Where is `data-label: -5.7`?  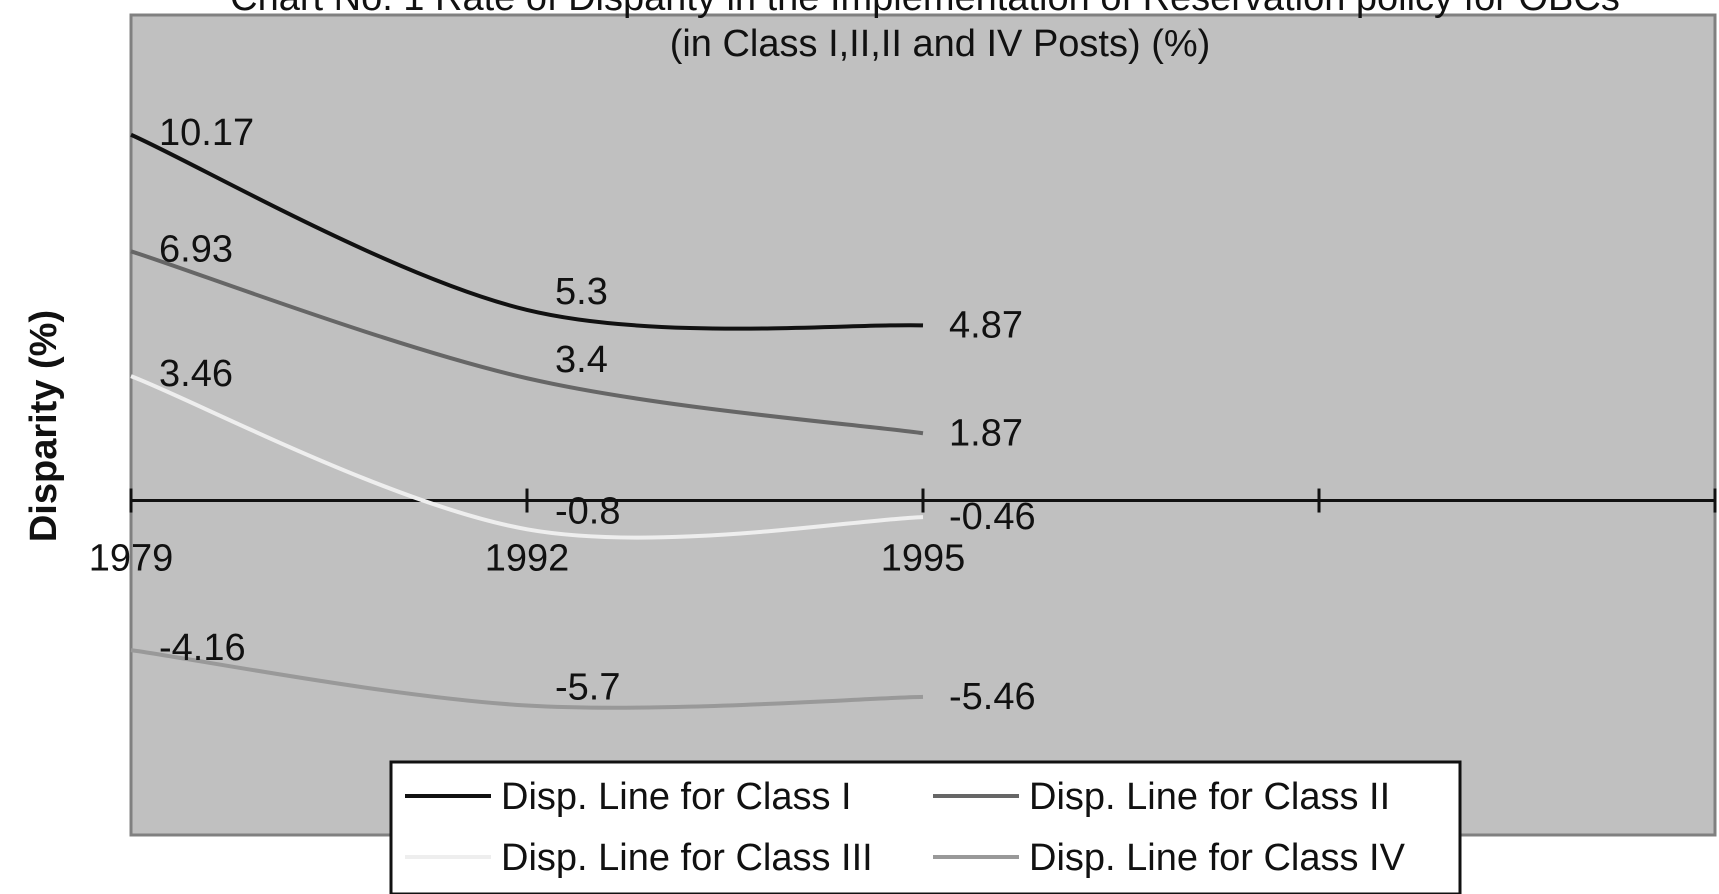
data-label: -5.7 is located at coordinates (587, 688).